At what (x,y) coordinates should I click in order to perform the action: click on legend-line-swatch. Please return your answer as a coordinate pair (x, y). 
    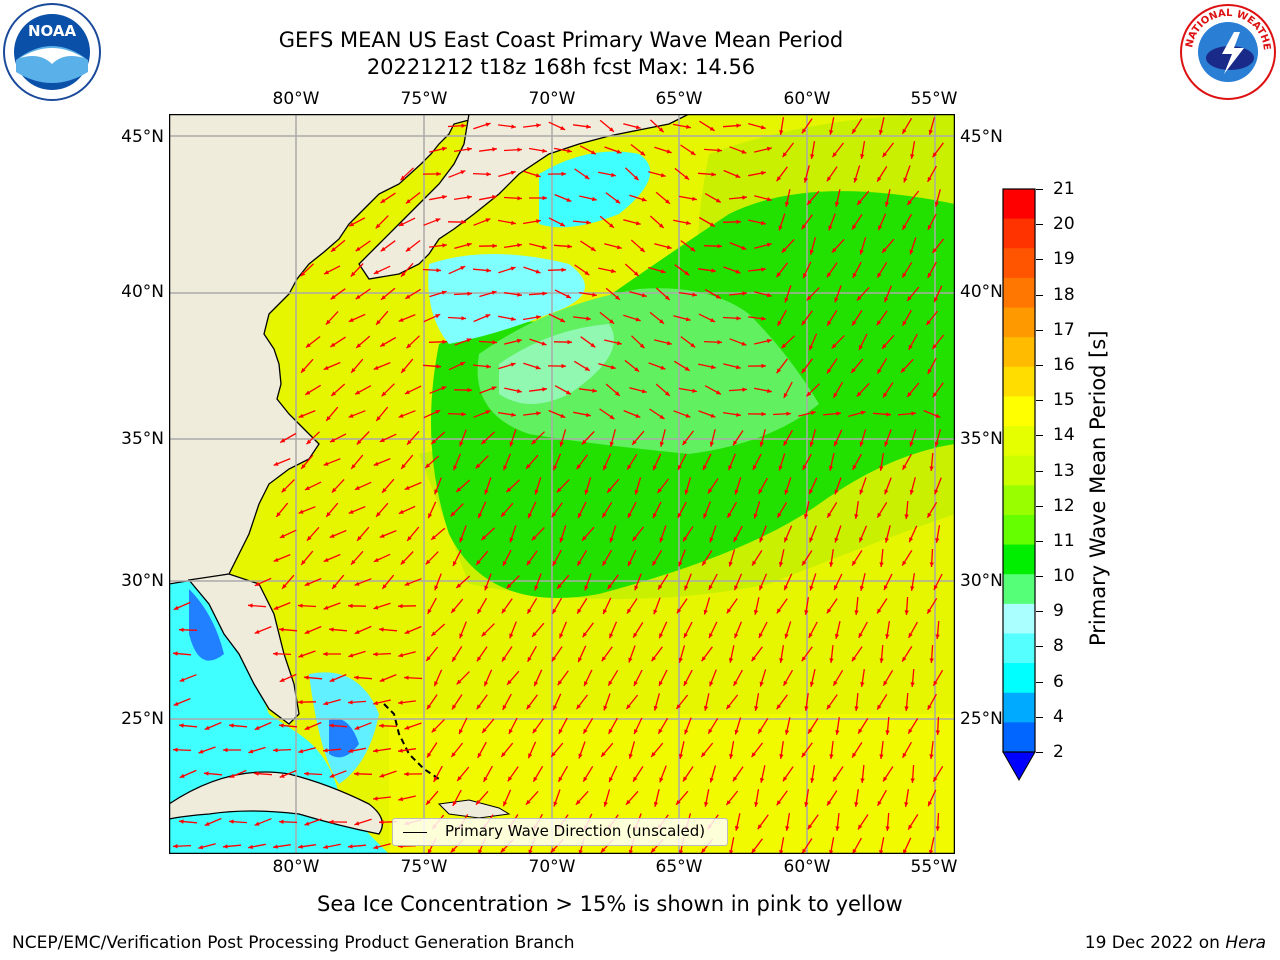
    Looking at the image, I should click on (415, 832).